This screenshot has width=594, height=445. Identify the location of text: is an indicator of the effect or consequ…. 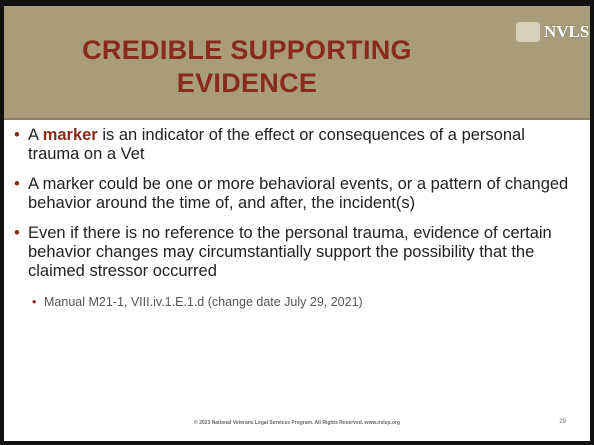
(276, 144).